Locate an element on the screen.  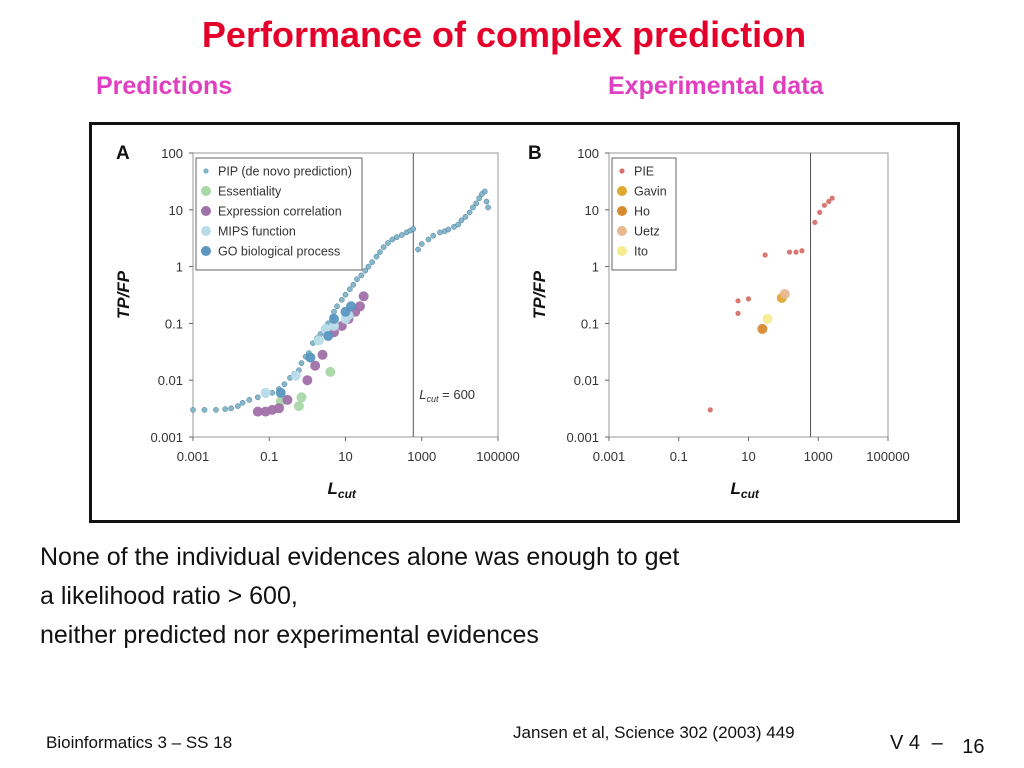
panel-a-y-tick-label: 0.01 is located at coordinates (170, 380).